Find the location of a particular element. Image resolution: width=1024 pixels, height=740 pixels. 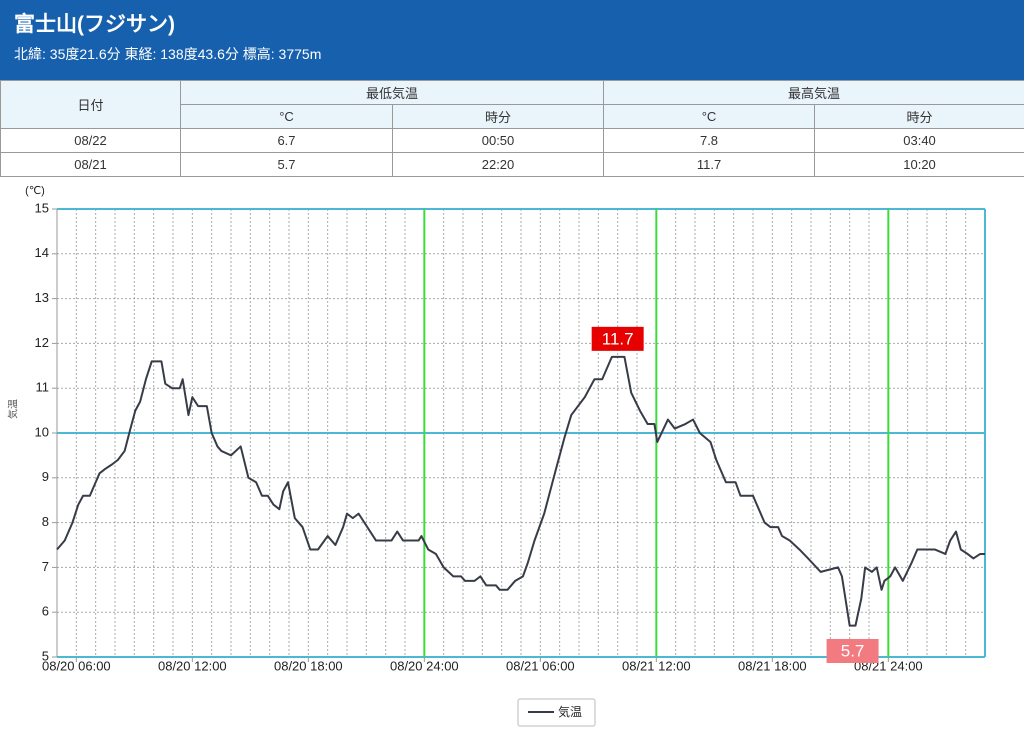

y-tick-label: 10 is located at coordinates (42, 431).